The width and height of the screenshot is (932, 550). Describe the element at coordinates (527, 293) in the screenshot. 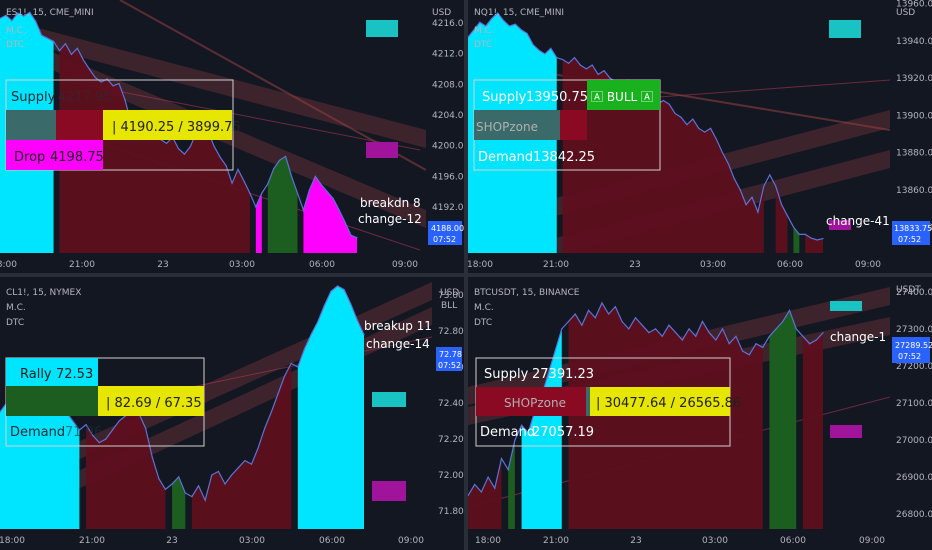

I see `symbol-label: BTCUSDT, 15, BINANCE` at that location.